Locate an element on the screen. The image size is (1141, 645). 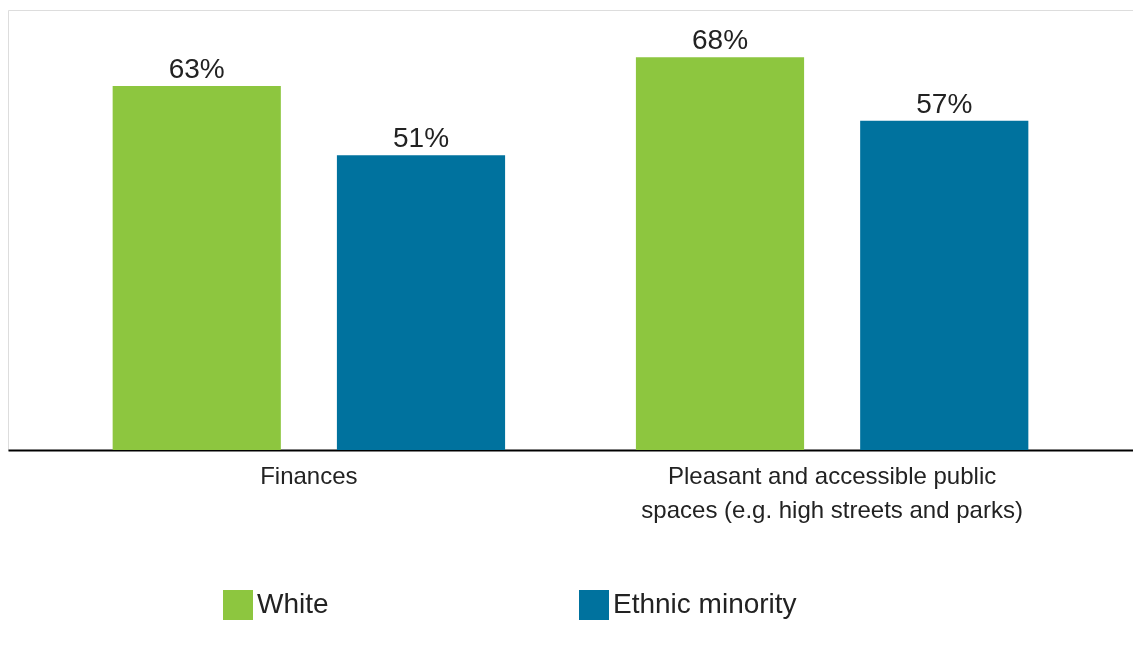
data-label: 68% is located at coordinates (720, 40).